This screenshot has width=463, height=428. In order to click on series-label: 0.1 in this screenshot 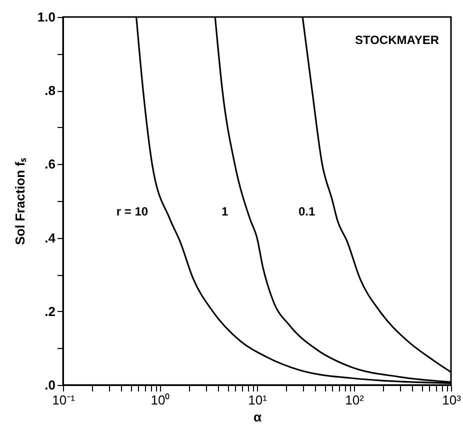, I will do `click(307, 211)`.